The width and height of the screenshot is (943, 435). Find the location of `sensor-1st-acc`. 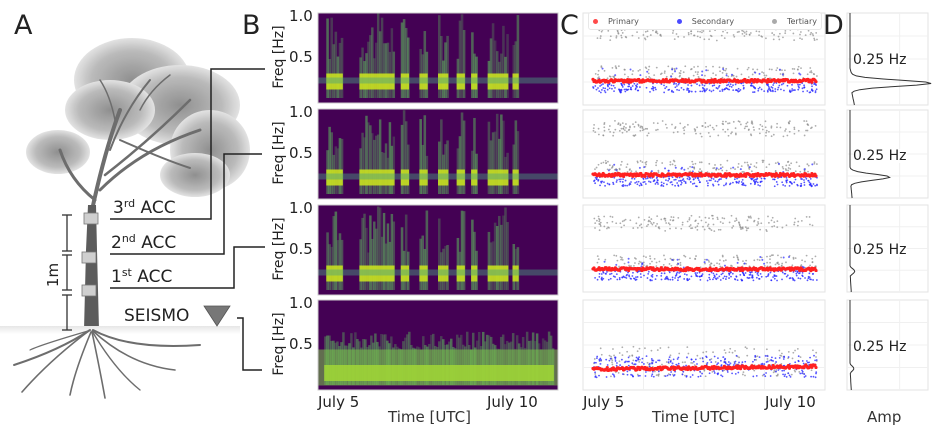

sensor-1st-acc is located at coordinates (89, 290).